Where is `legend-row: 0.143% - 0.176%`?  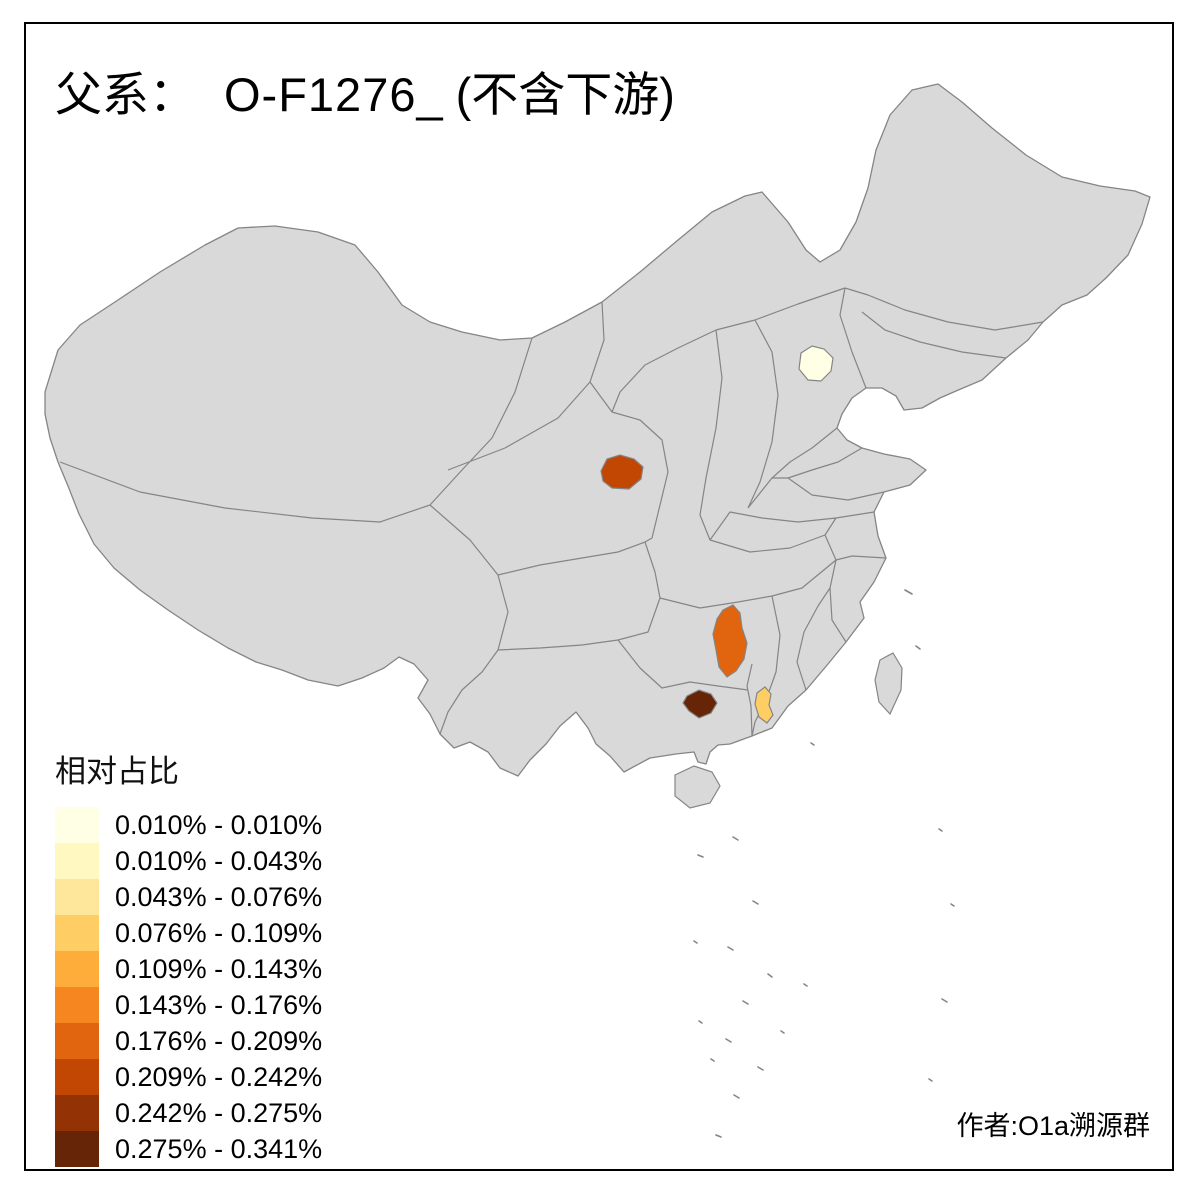 legend-row: 0.143% - 0.176% is located at coordinates (188, 1005).